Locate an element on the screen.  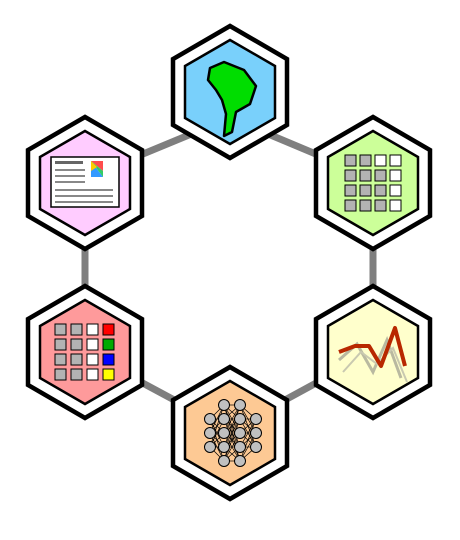
node-document is located at coordinates (85, 183).